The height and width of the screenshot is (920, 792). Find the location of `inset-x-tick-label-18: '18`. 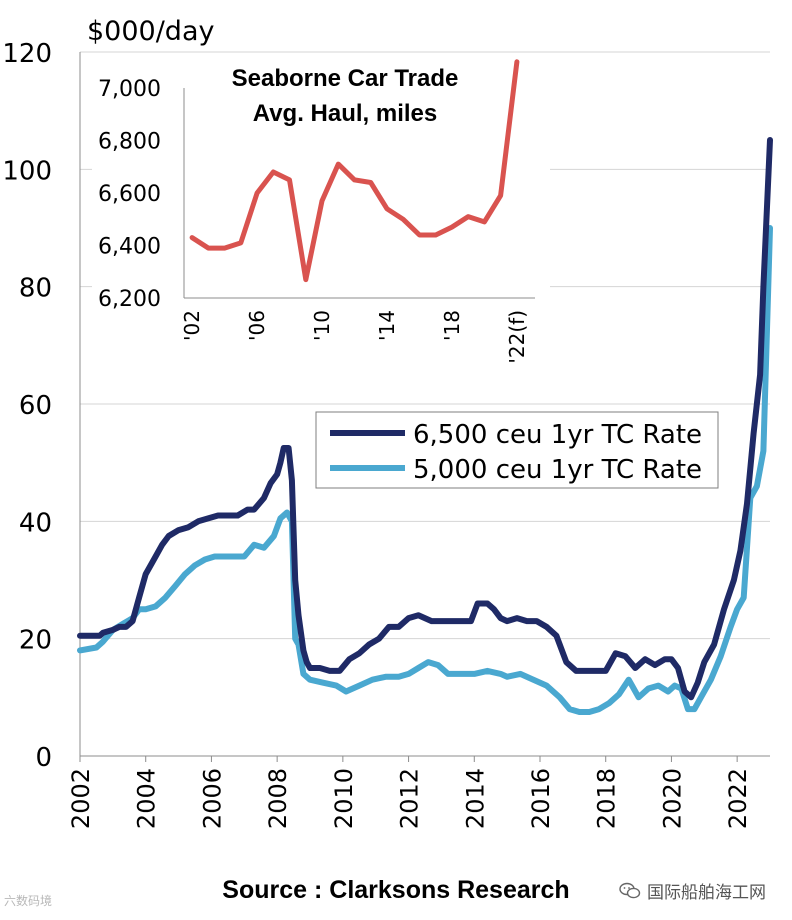

inset-x-tick-label-18: '18 is located at coordinates (452, 325).